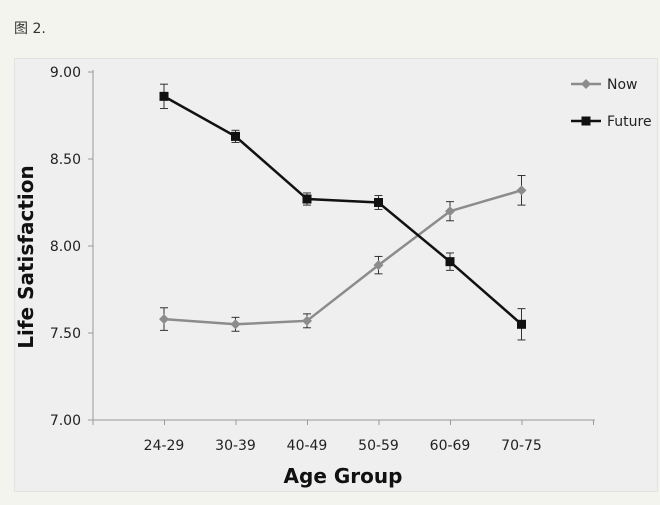 This screenshot has height=505, width=660. What do you see at coordinates (65, 334) in the screenshot?
I see `y-tick-label: 7.50` at bounding box center [65, 334].